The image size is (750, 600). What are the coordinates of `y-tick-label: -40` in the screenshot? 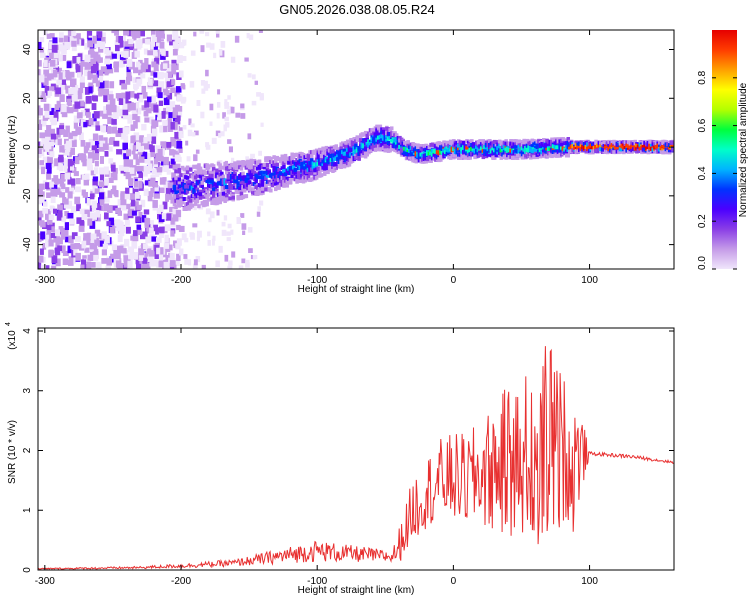 It's located at (27, 244).